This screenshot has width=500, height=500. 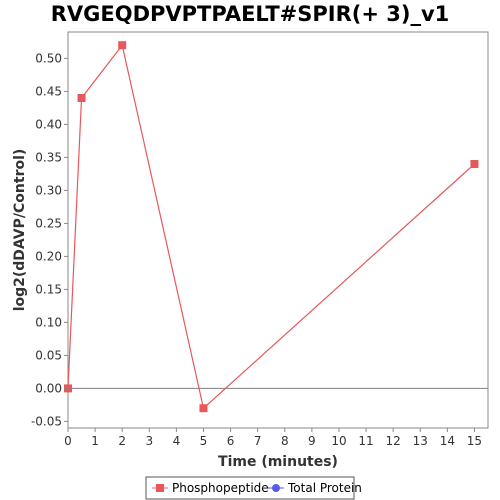 I want to click on x-tick-label: 8, so click(x=285, y=441).